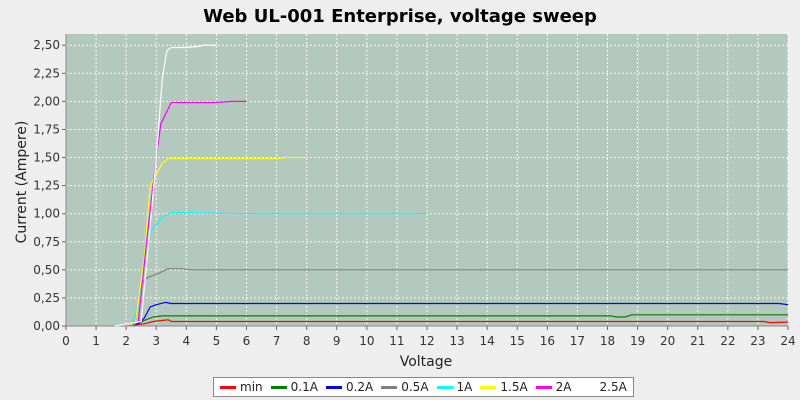 The image size is (800, 400). I want to click on x-tick-label: 14, so click(487, 341).